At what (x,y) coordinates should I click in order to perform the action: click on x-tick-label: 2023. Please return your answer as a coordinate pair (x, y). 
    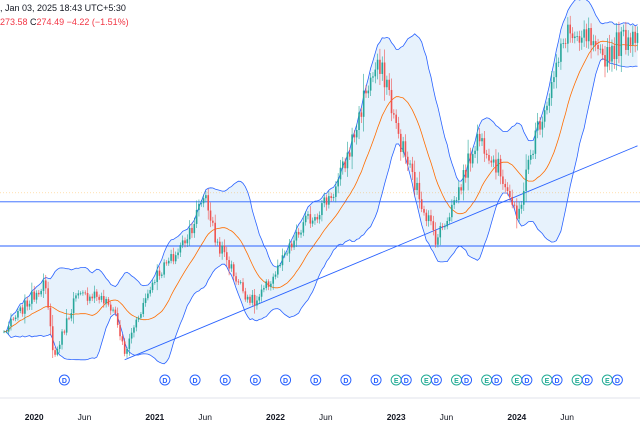
    Looking at the image, I should click on (396, 417).